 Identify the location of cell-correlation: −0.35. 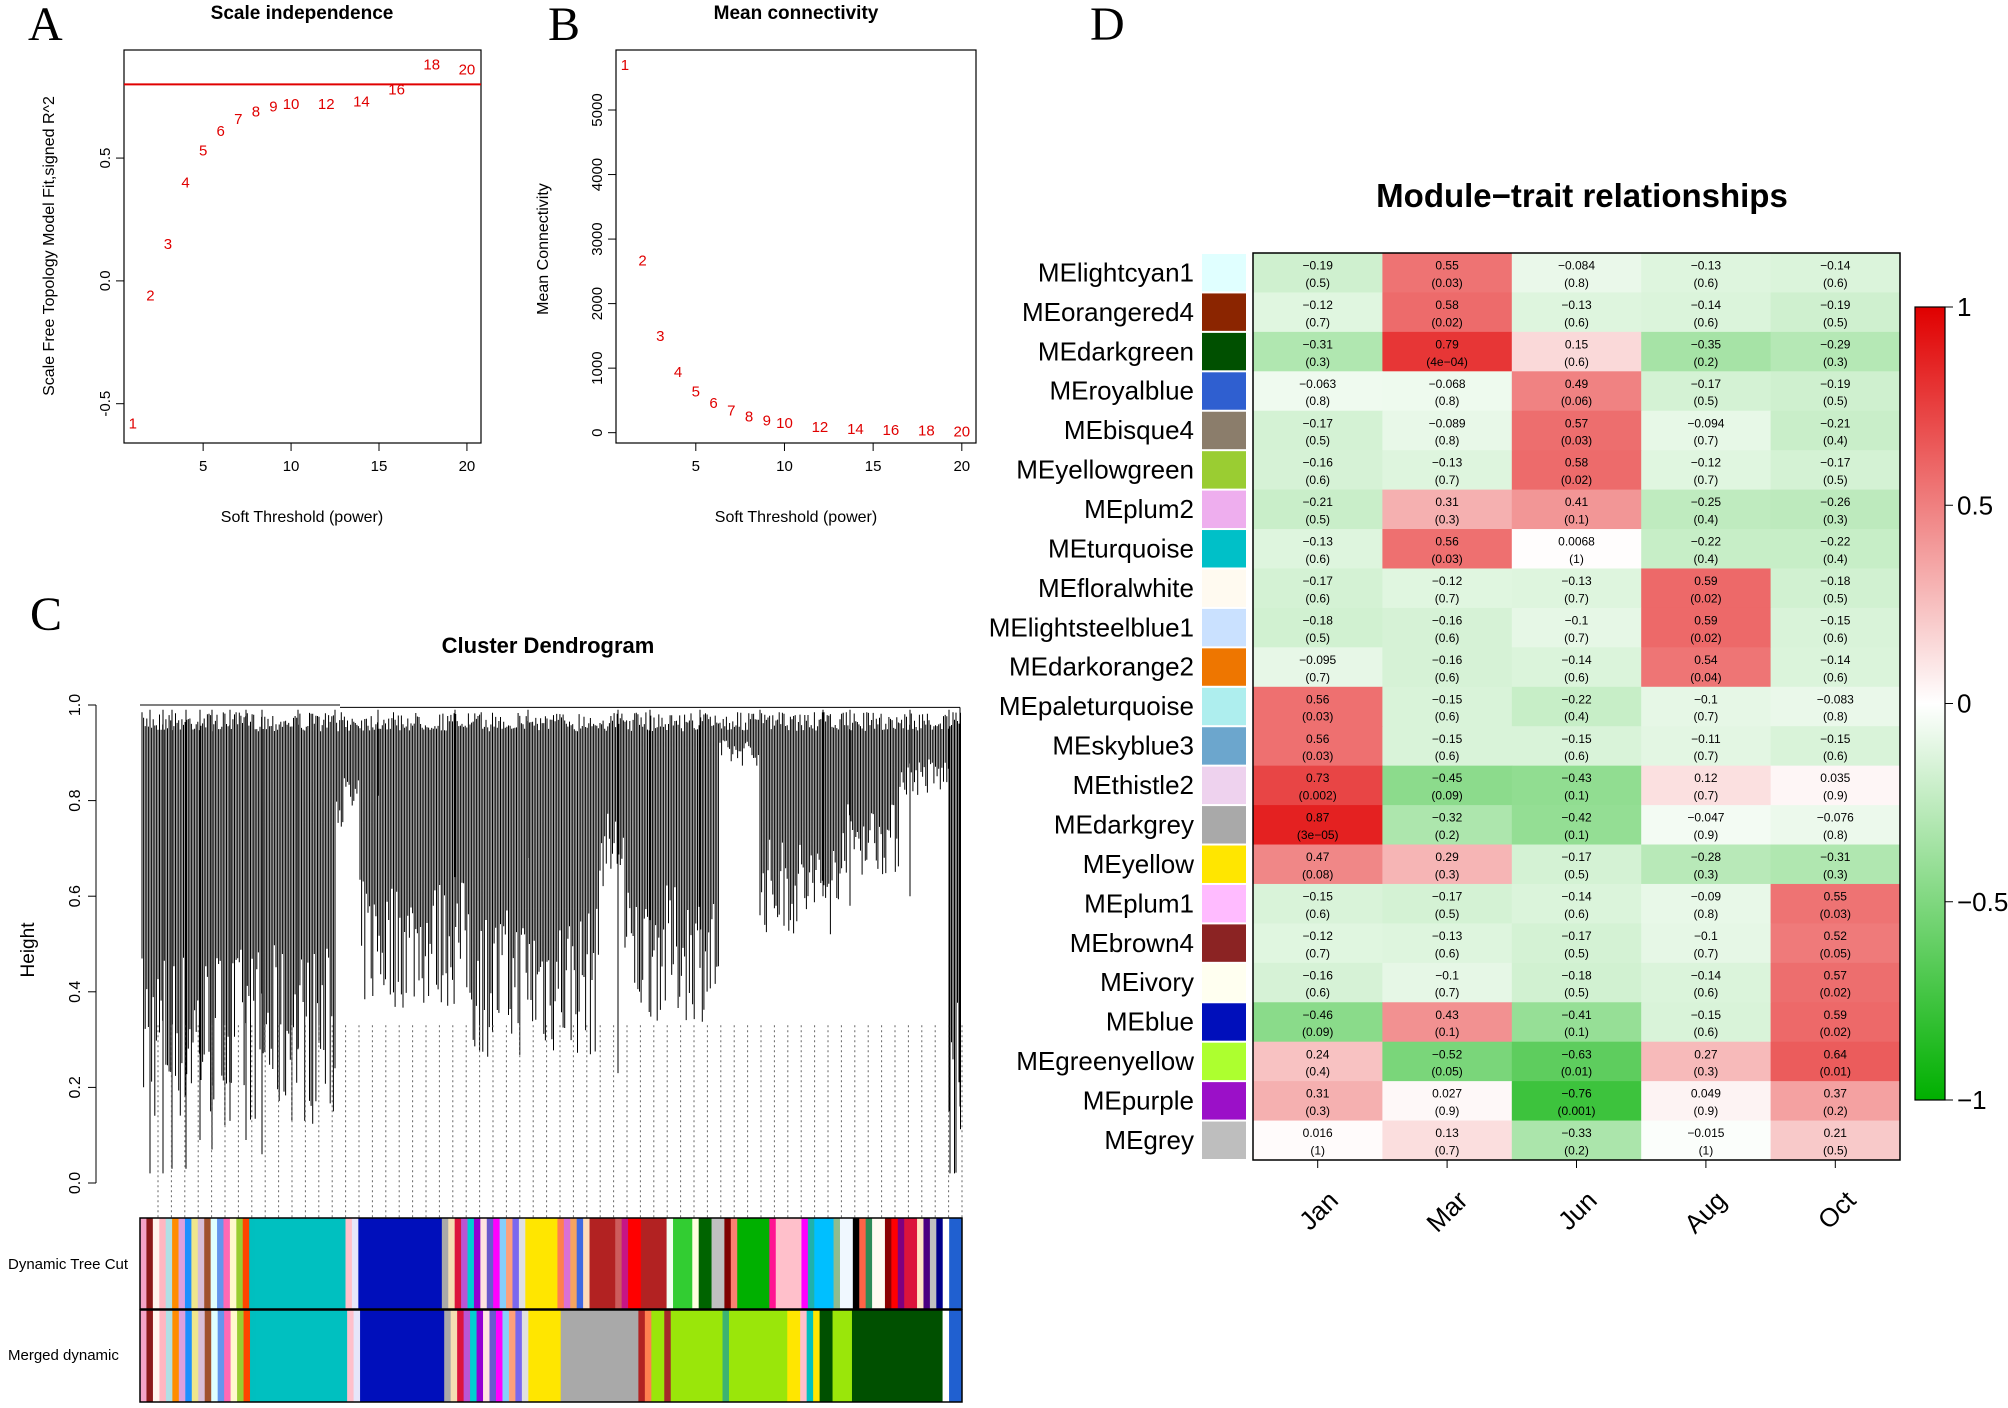
(1706, 344).